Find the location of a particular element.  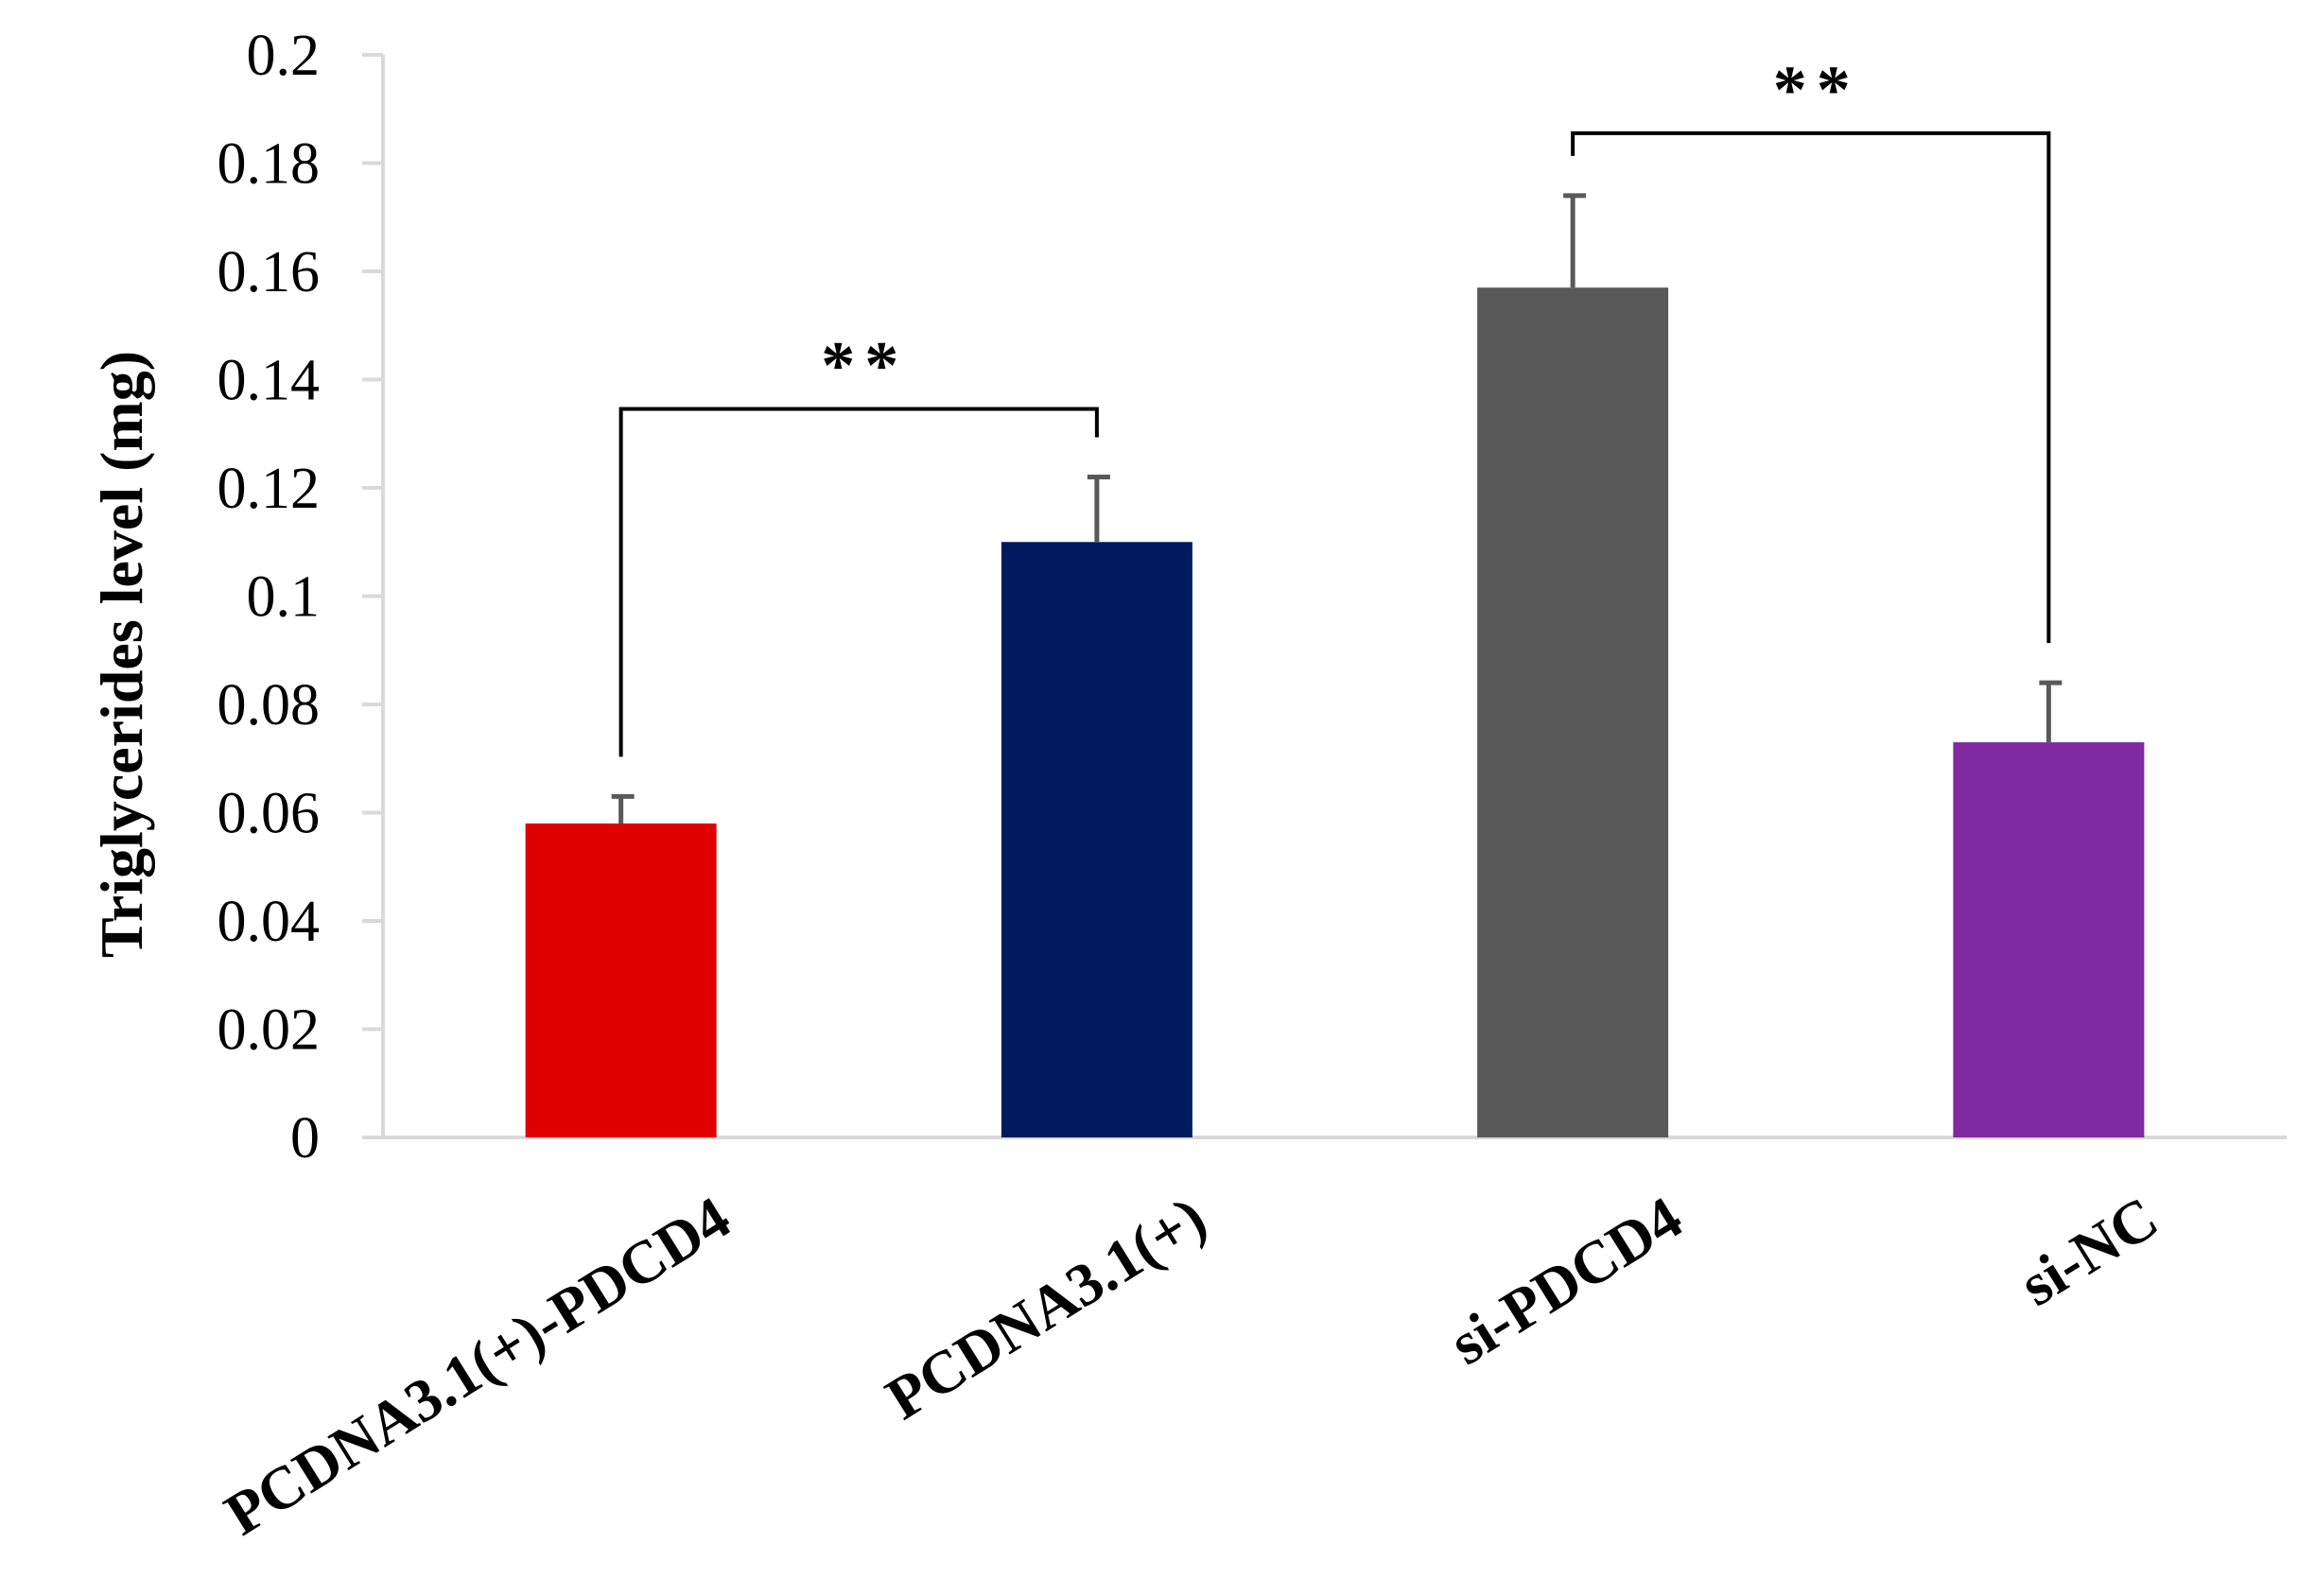

y-tick-label: 0.06 is located at coordinates (269, 814).